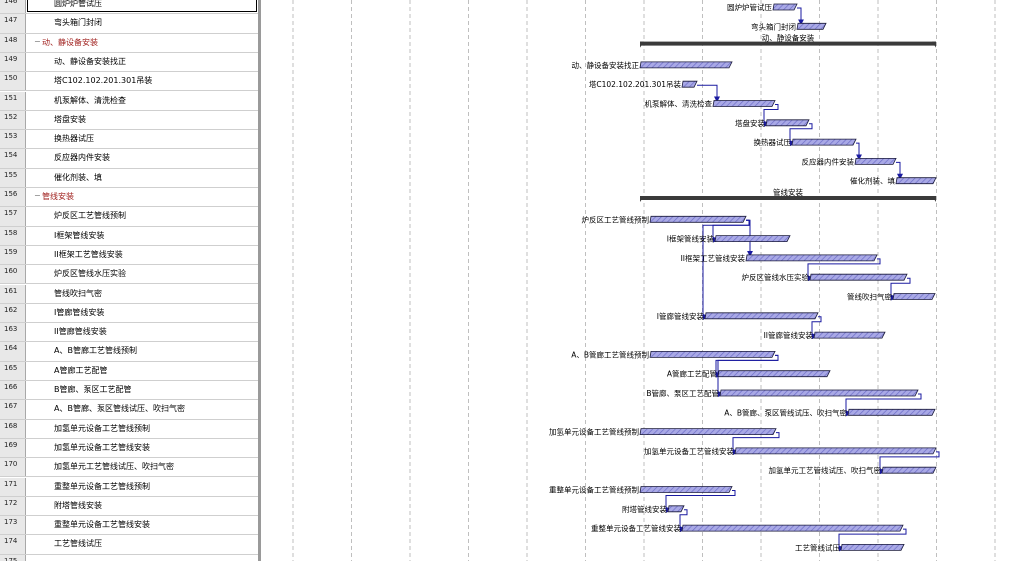 This screenshot has width=1023, height=561. I want to click on table-row: 163 II管廊管线安装, so click(129, 333).